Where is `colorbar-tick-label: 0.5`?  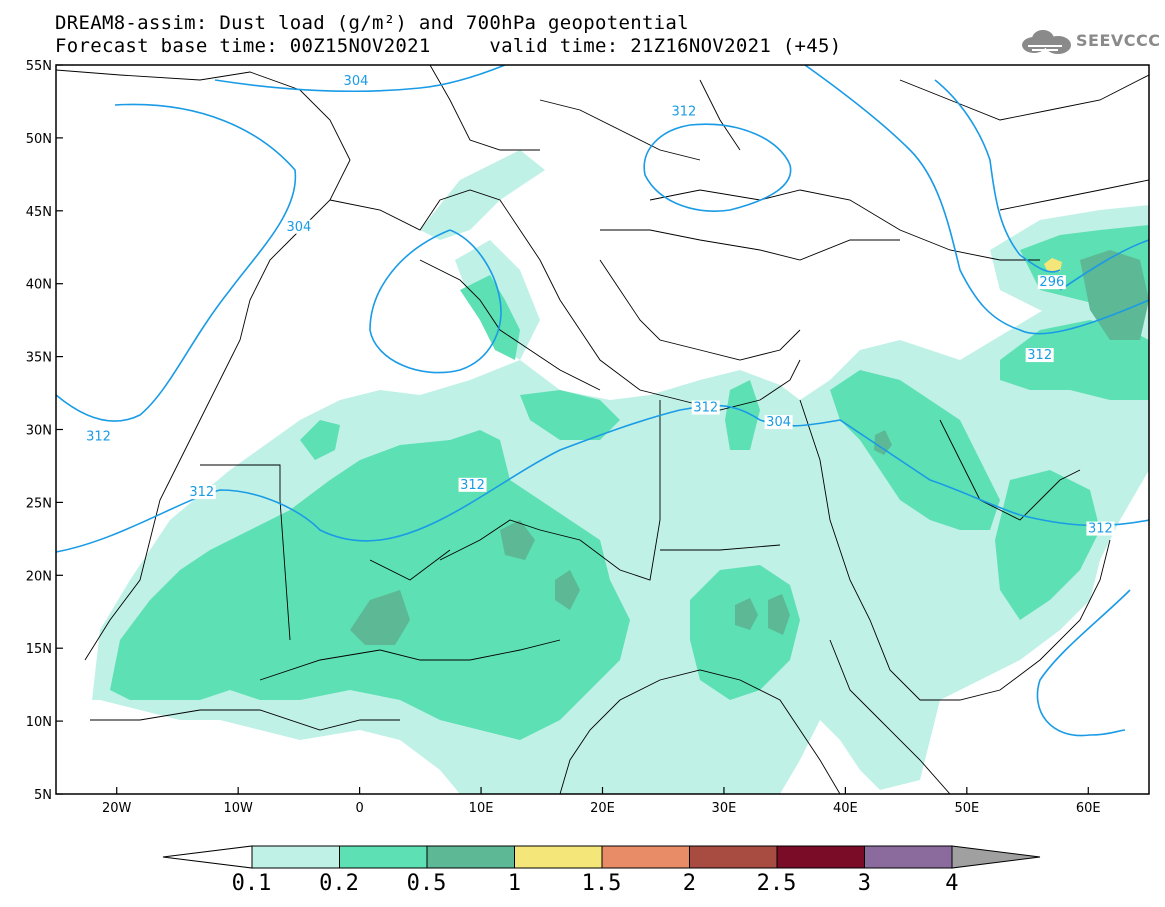
colorbar-tick-label: 0.5 is located at coordinates (426, 883).